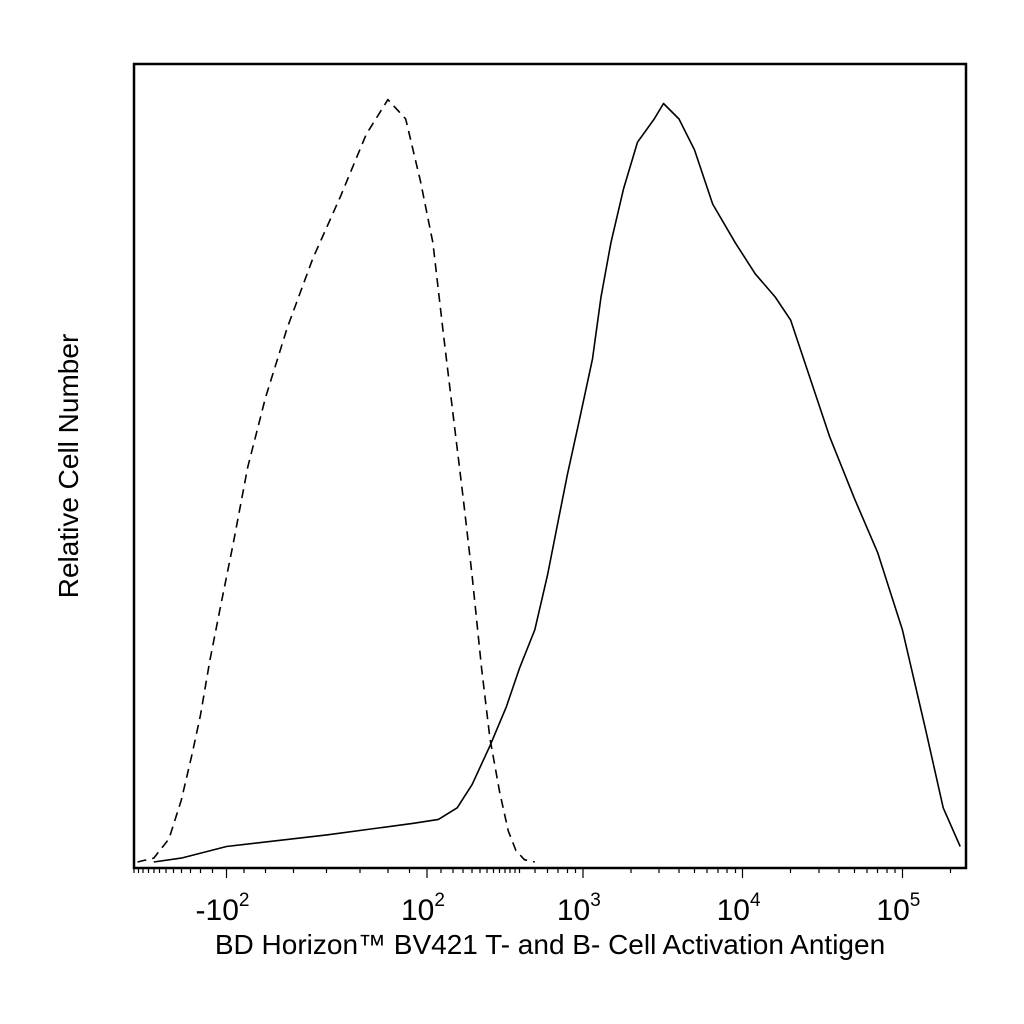  What do you see at coordinates (68, 466) in the screenshot?
I see `y-axis-label: Relative Cell Number` at bounding box center [68, 466].